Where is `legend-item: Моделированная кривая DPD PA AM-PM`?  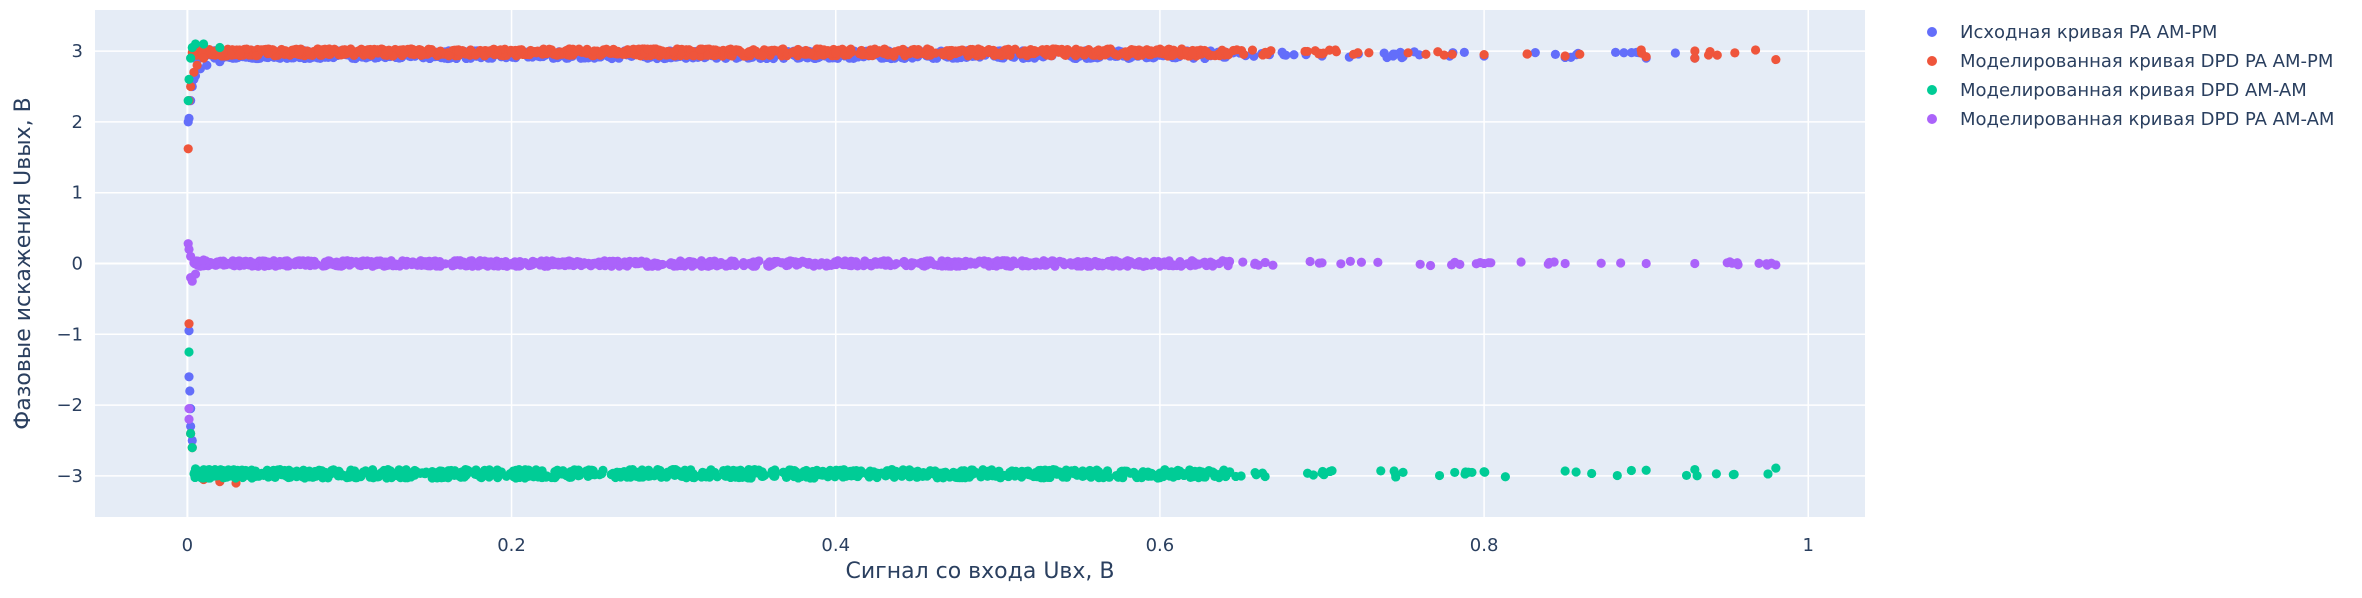 legend-item: Моделированная кривая DPD PA AM-PM is located at coordinates (2130, 61).